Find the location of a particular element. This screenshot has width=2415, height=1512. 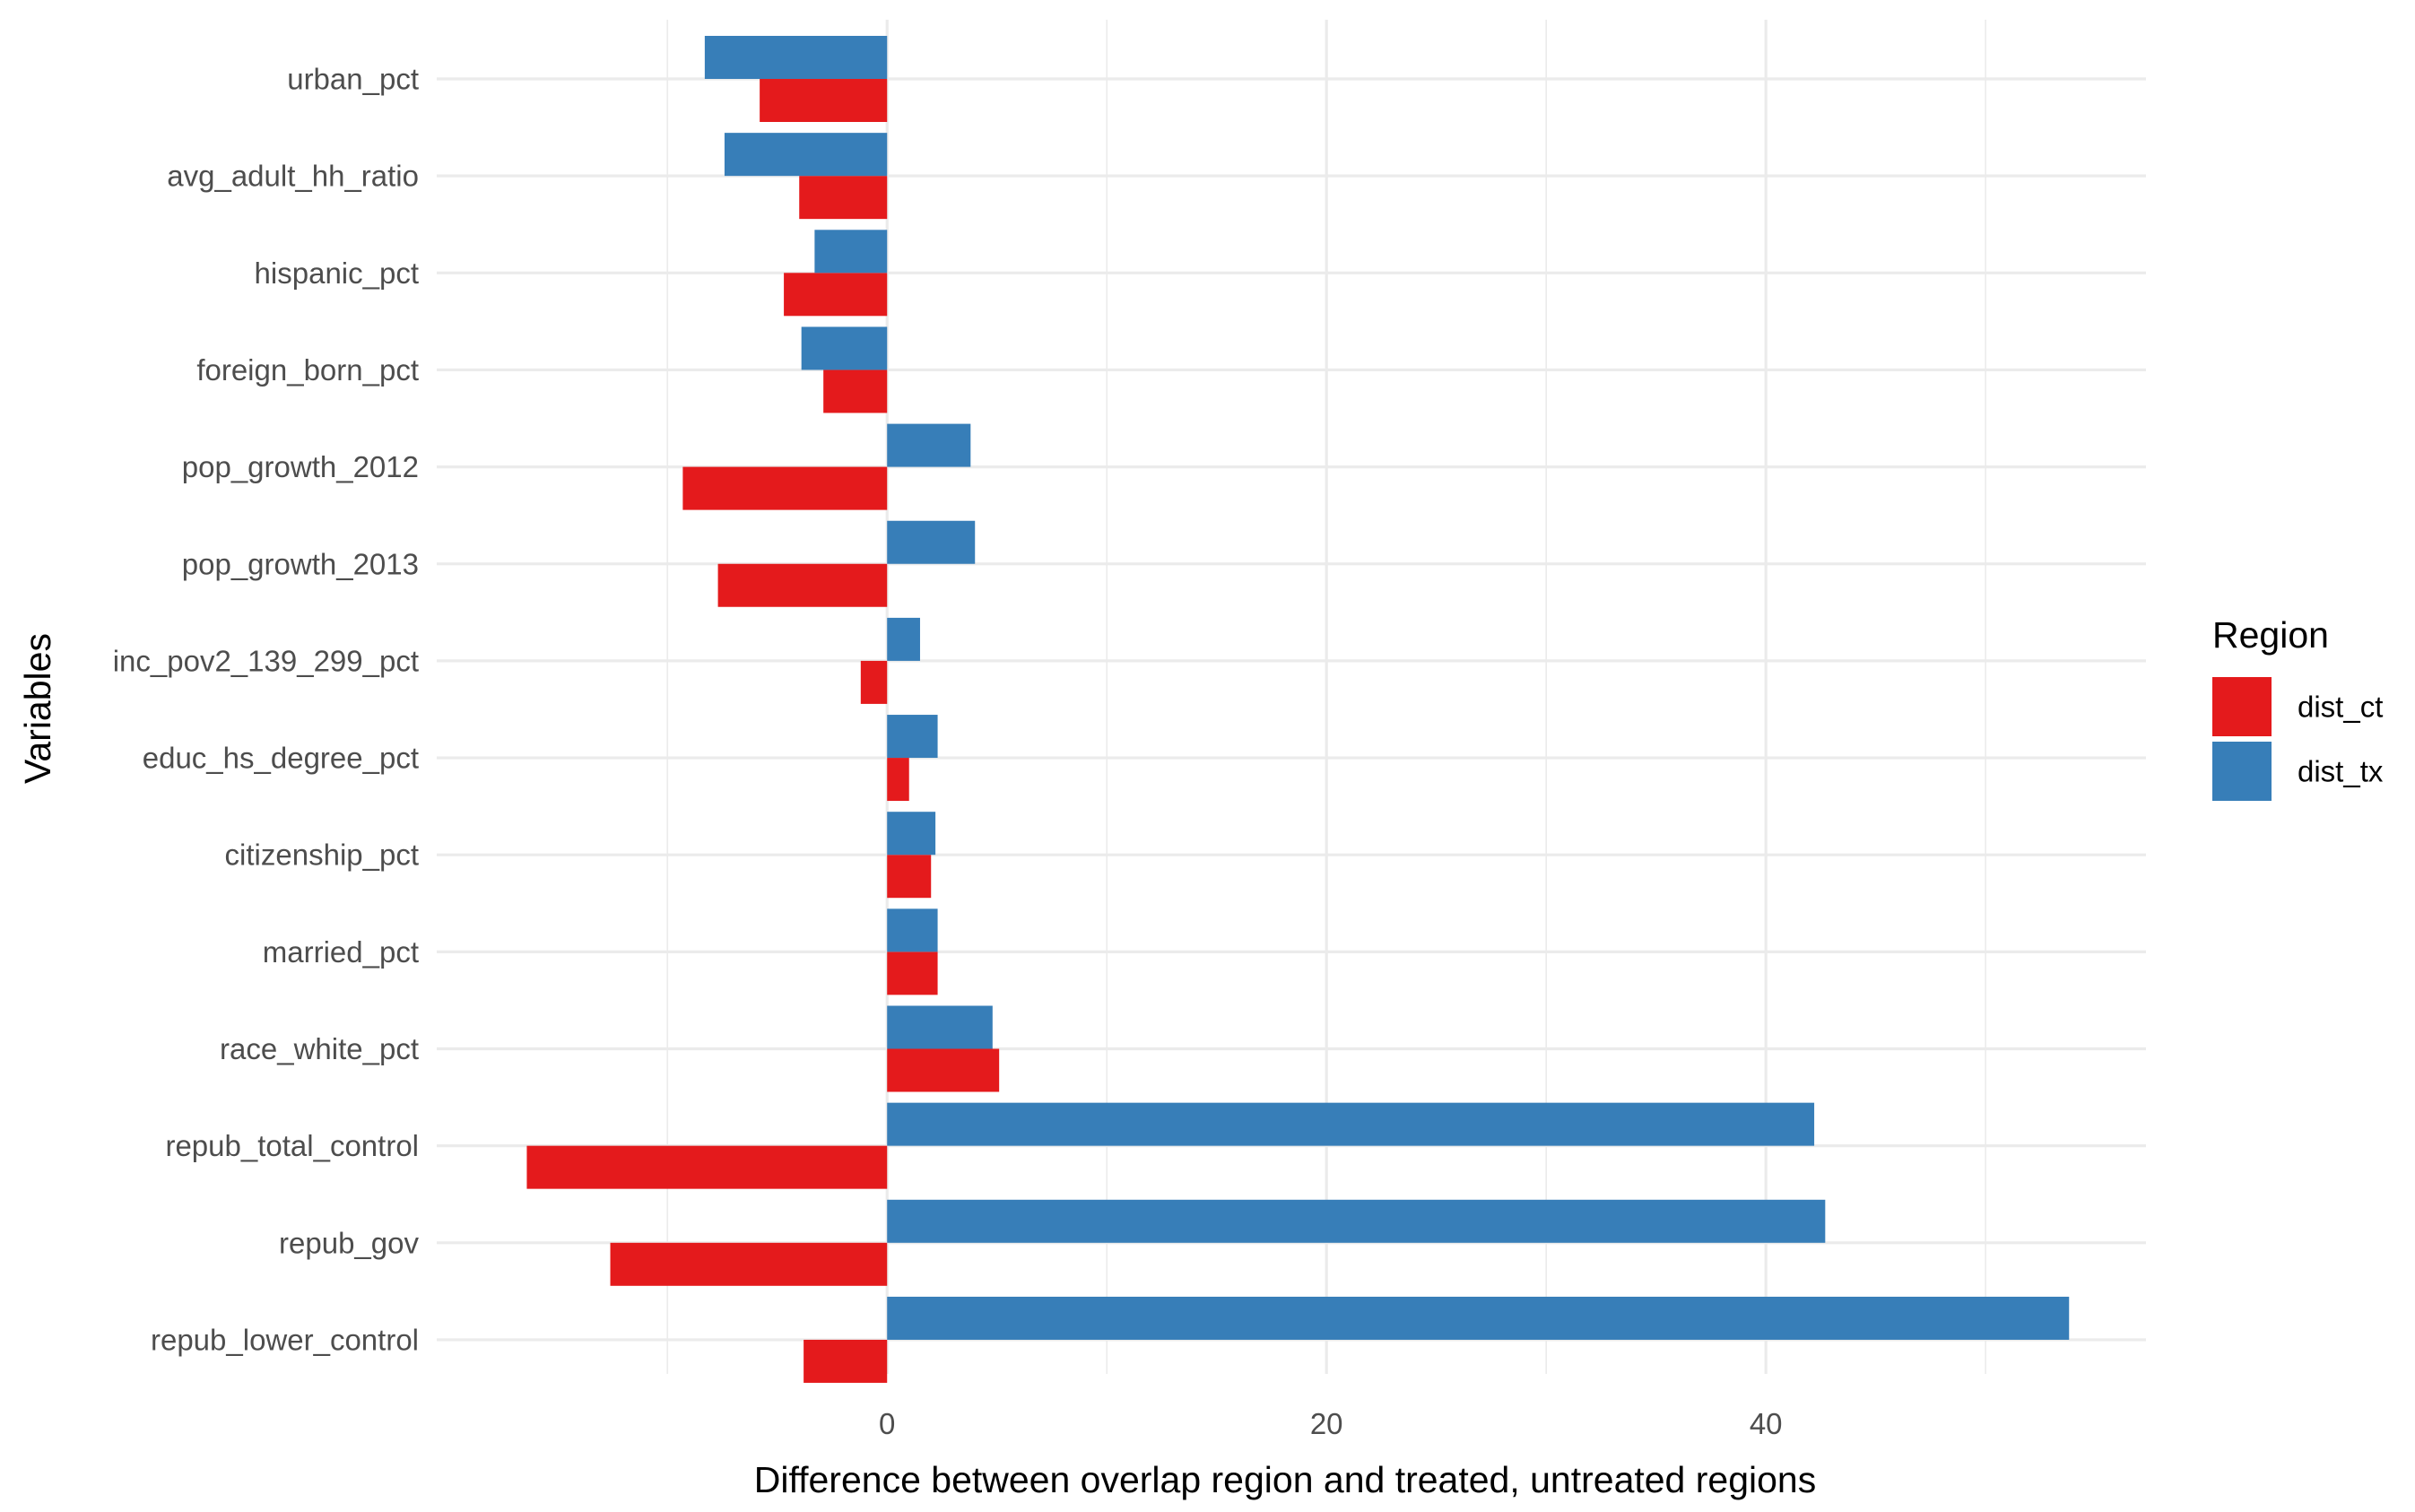

y-tick-label: pop_growth_2013 is located at coordinates (301, 563).